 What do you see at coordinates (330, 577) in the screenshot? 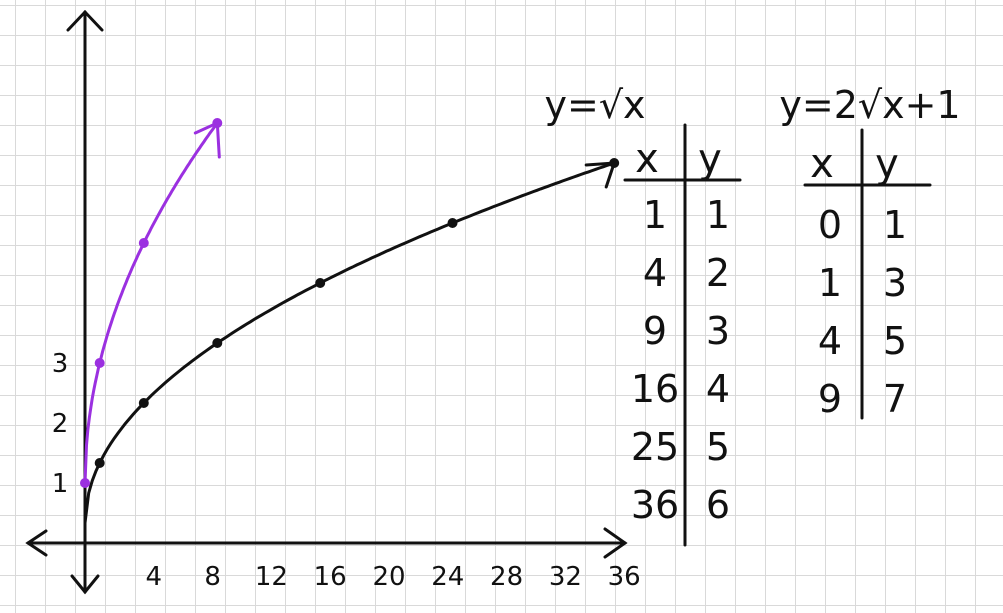
I see `x-tick-label: 16` at bounding box center [330, 577].